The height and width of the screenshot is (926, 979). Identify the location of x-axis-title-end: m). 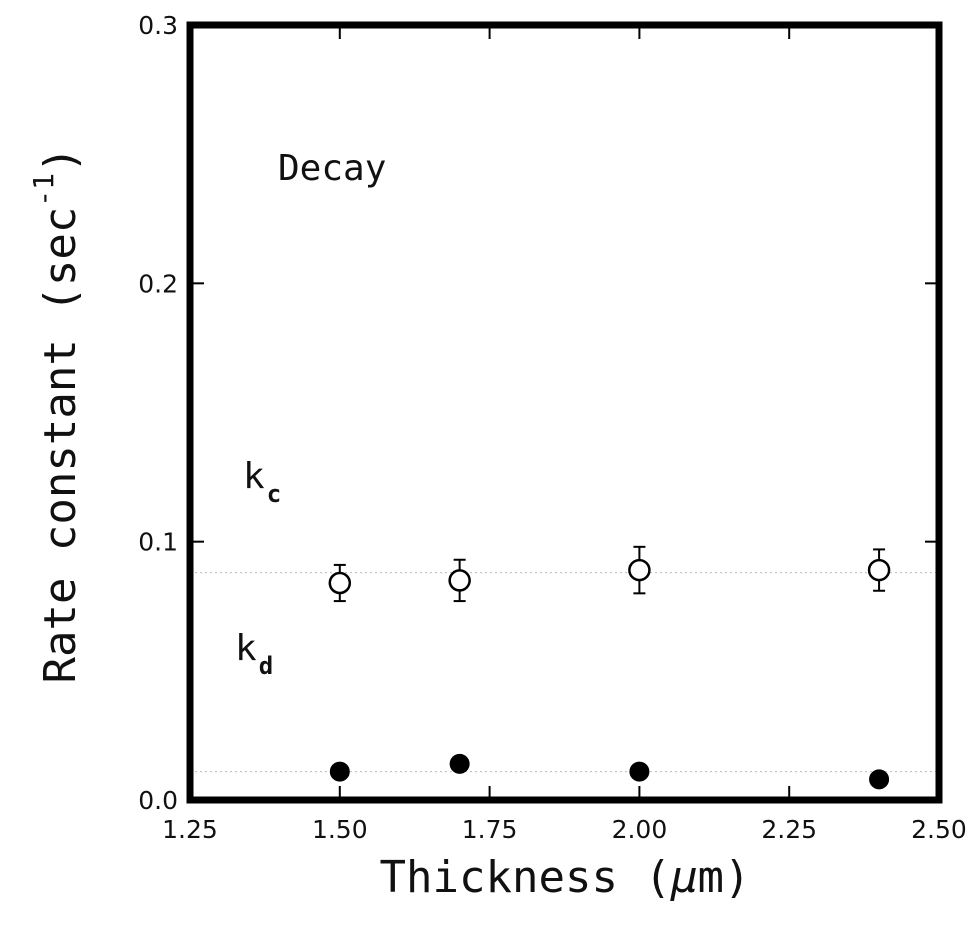
(723, 877).